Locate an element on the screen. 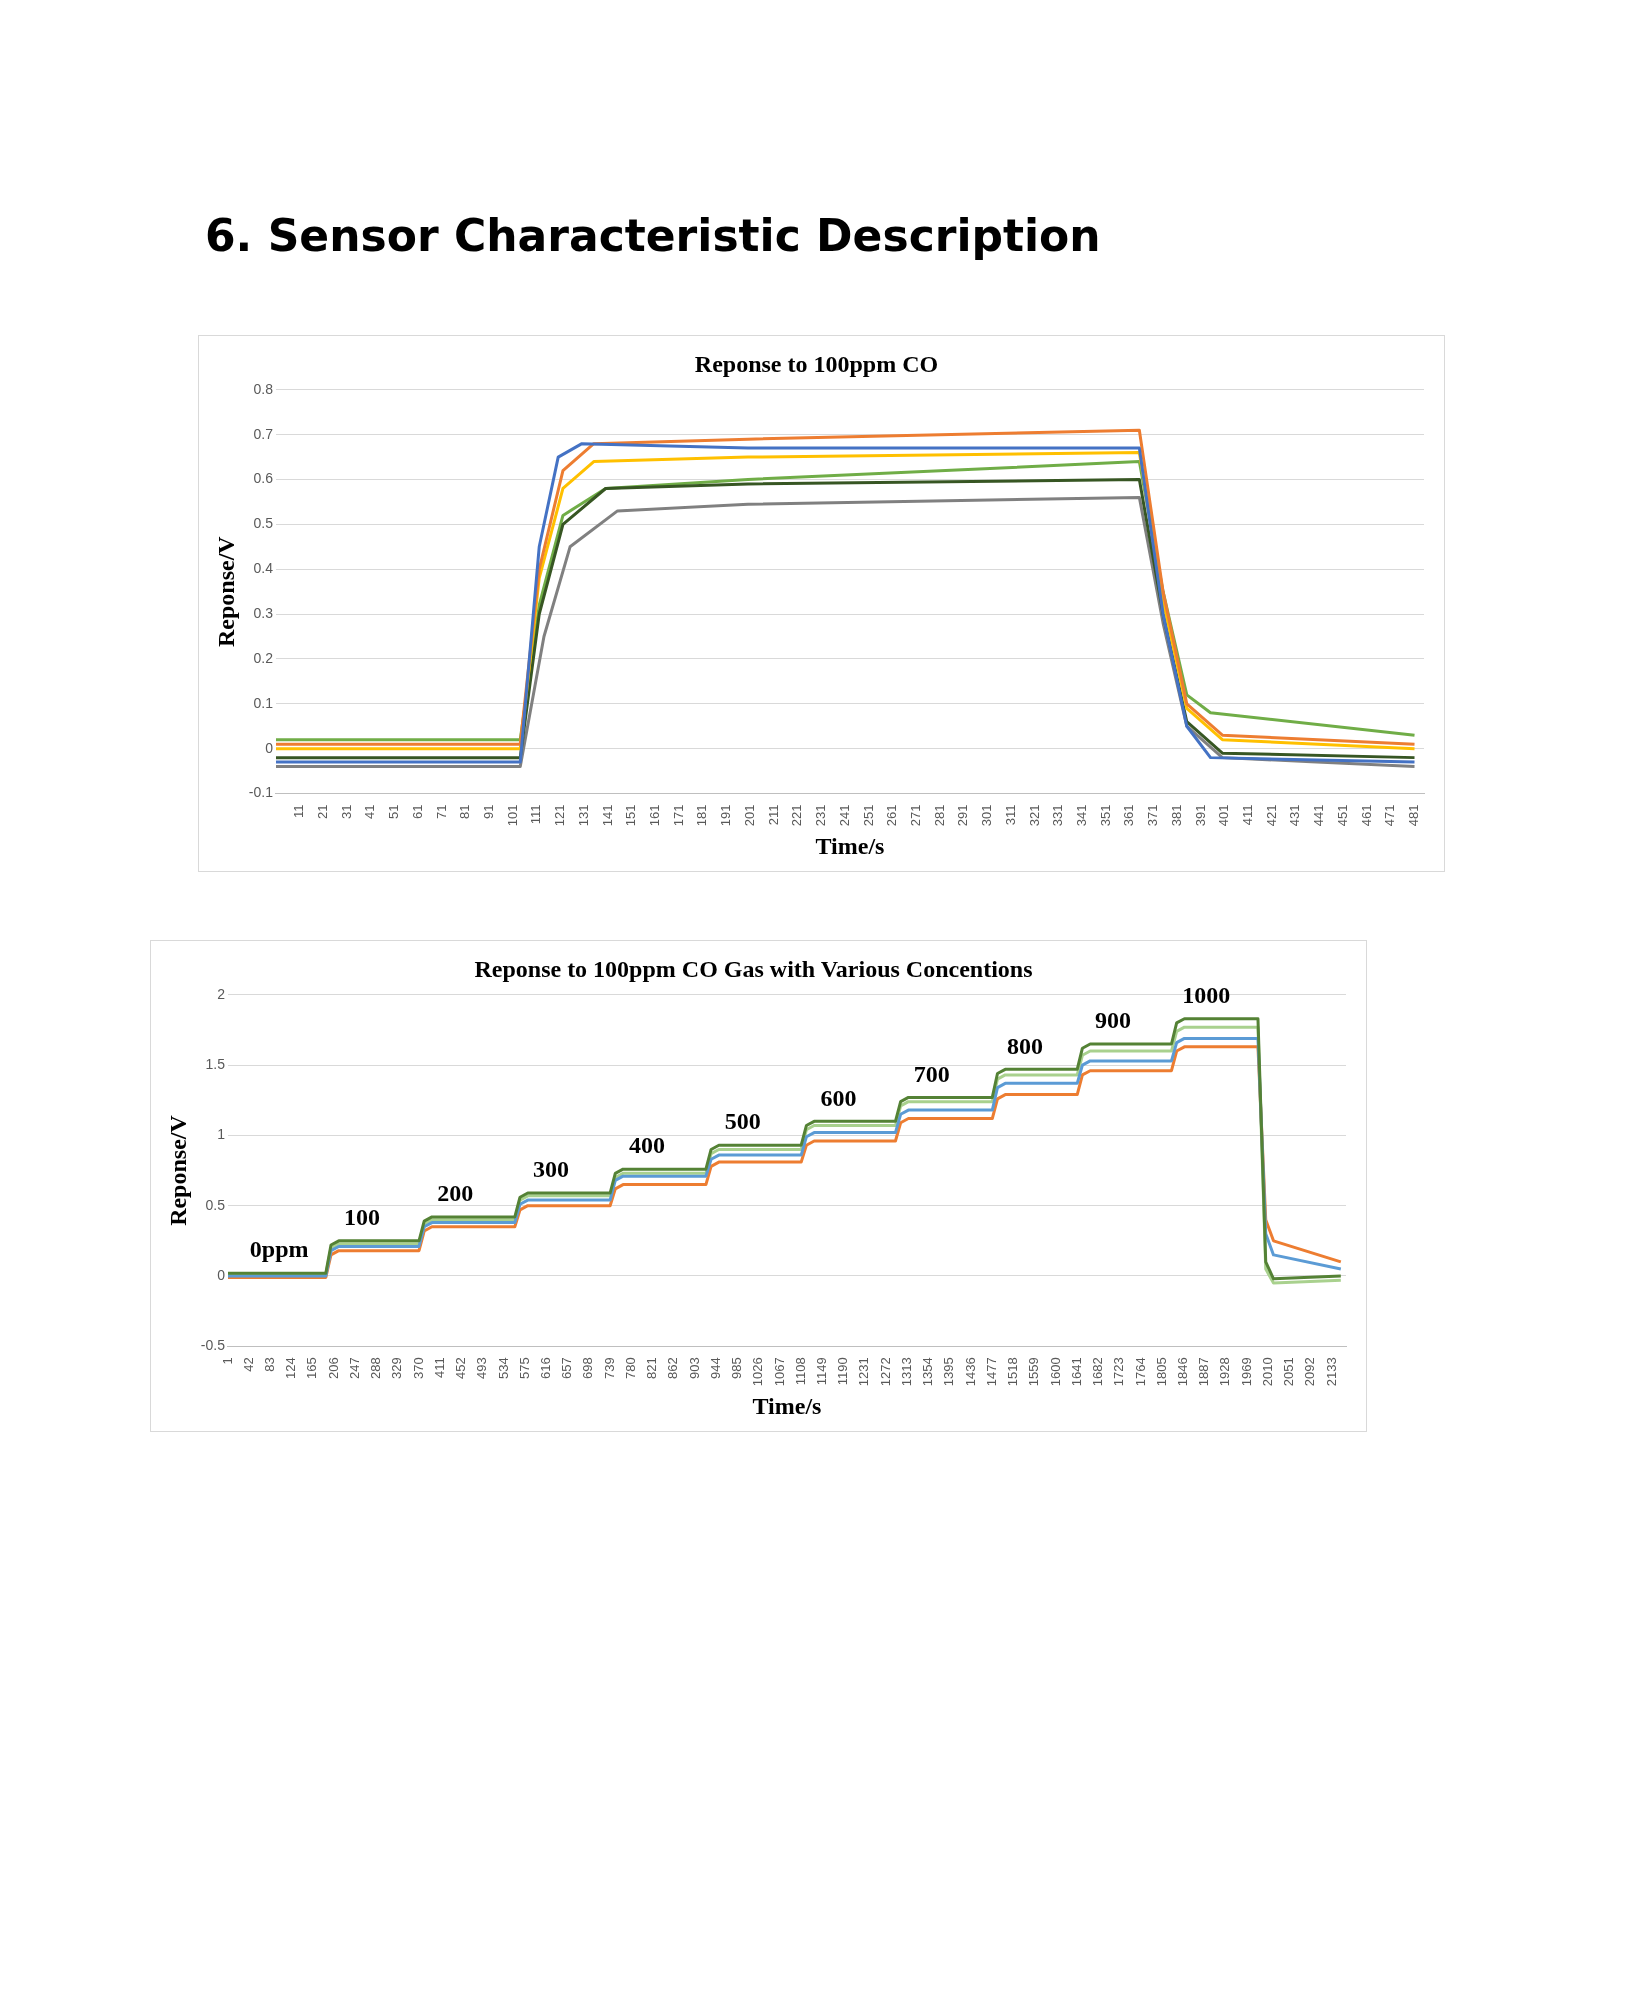  x-tick-label: 291 is located at coordinates (963, 815).